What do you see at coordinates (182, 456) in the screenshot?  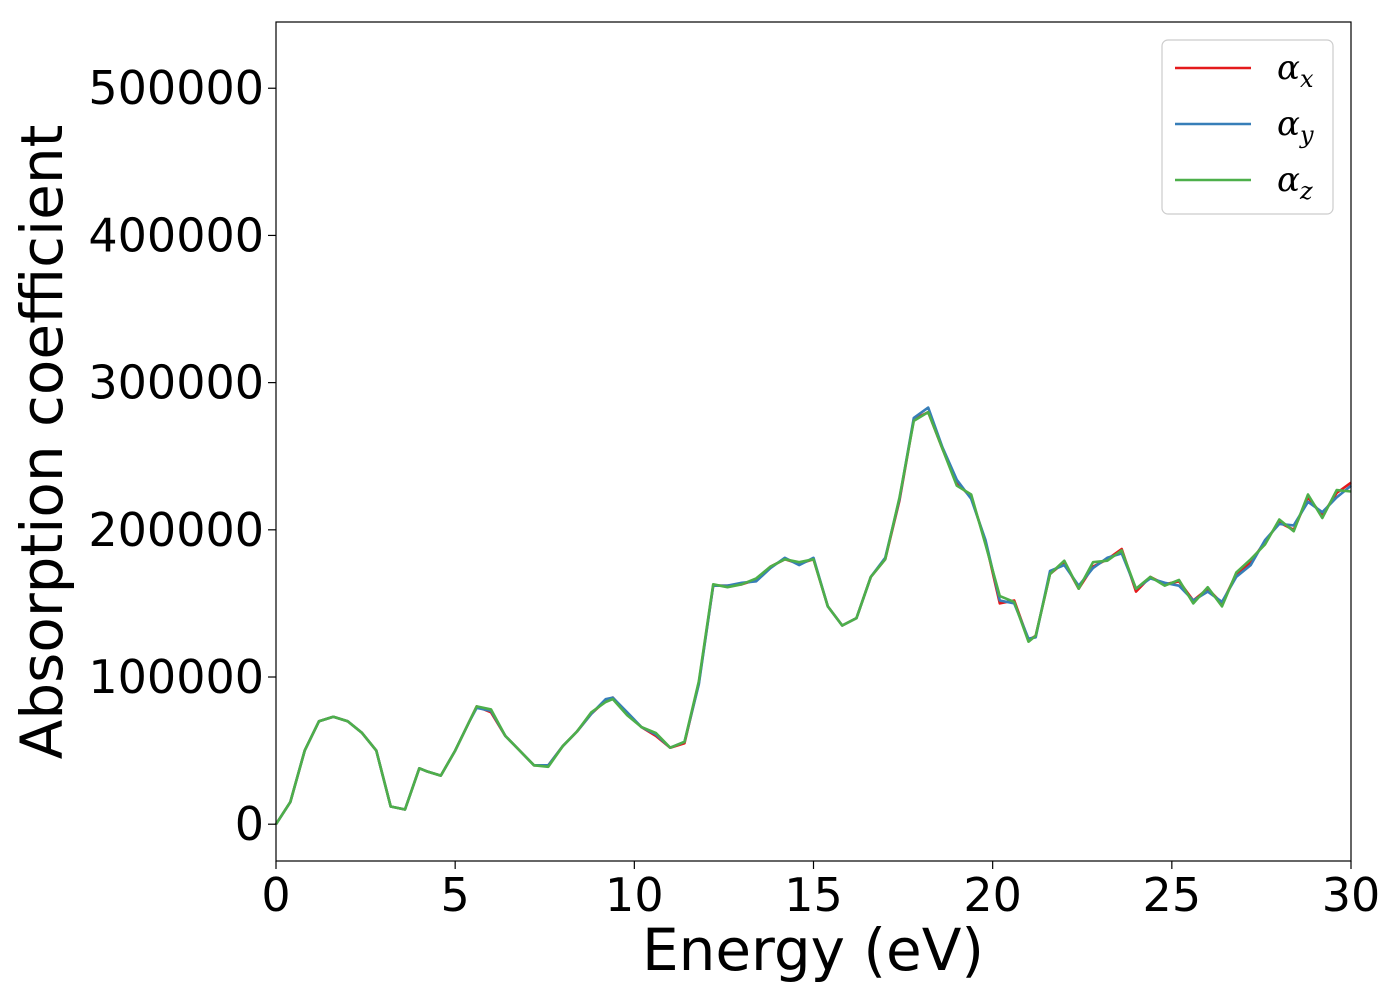 I see `y-axis: 0 100000 200000 300000 400000 500000` at bounding box center [182, 456].